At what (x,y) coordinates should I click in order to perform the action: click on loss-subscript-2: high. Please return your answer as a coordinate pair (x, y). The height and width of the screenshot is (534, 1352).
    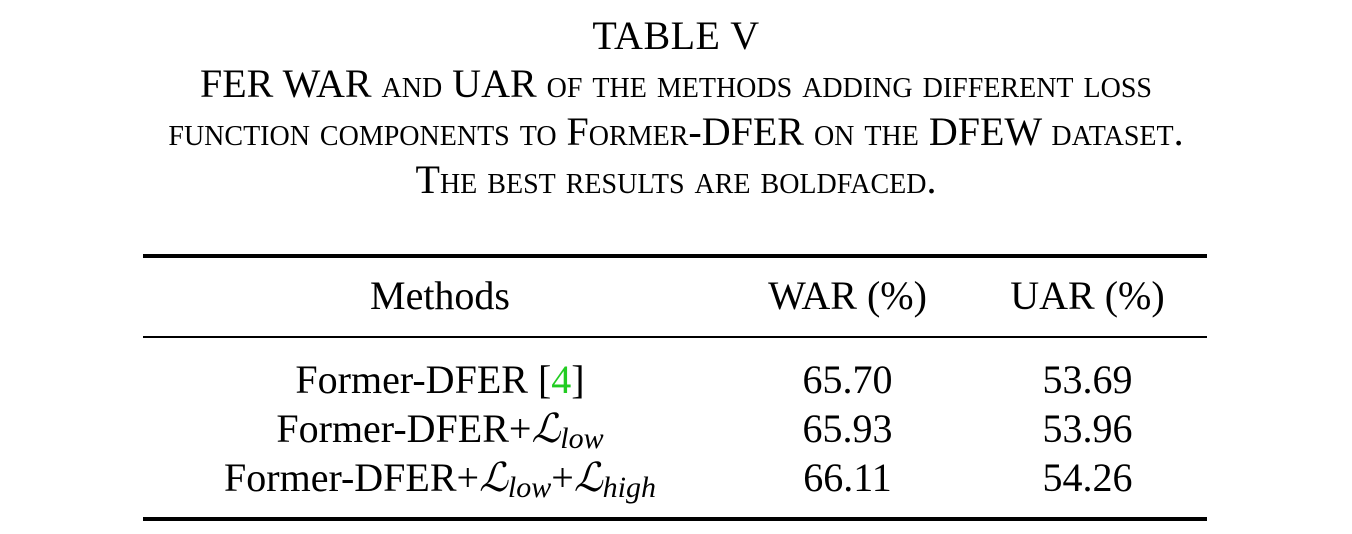
    Looking at the image, I should click on (629, 487).